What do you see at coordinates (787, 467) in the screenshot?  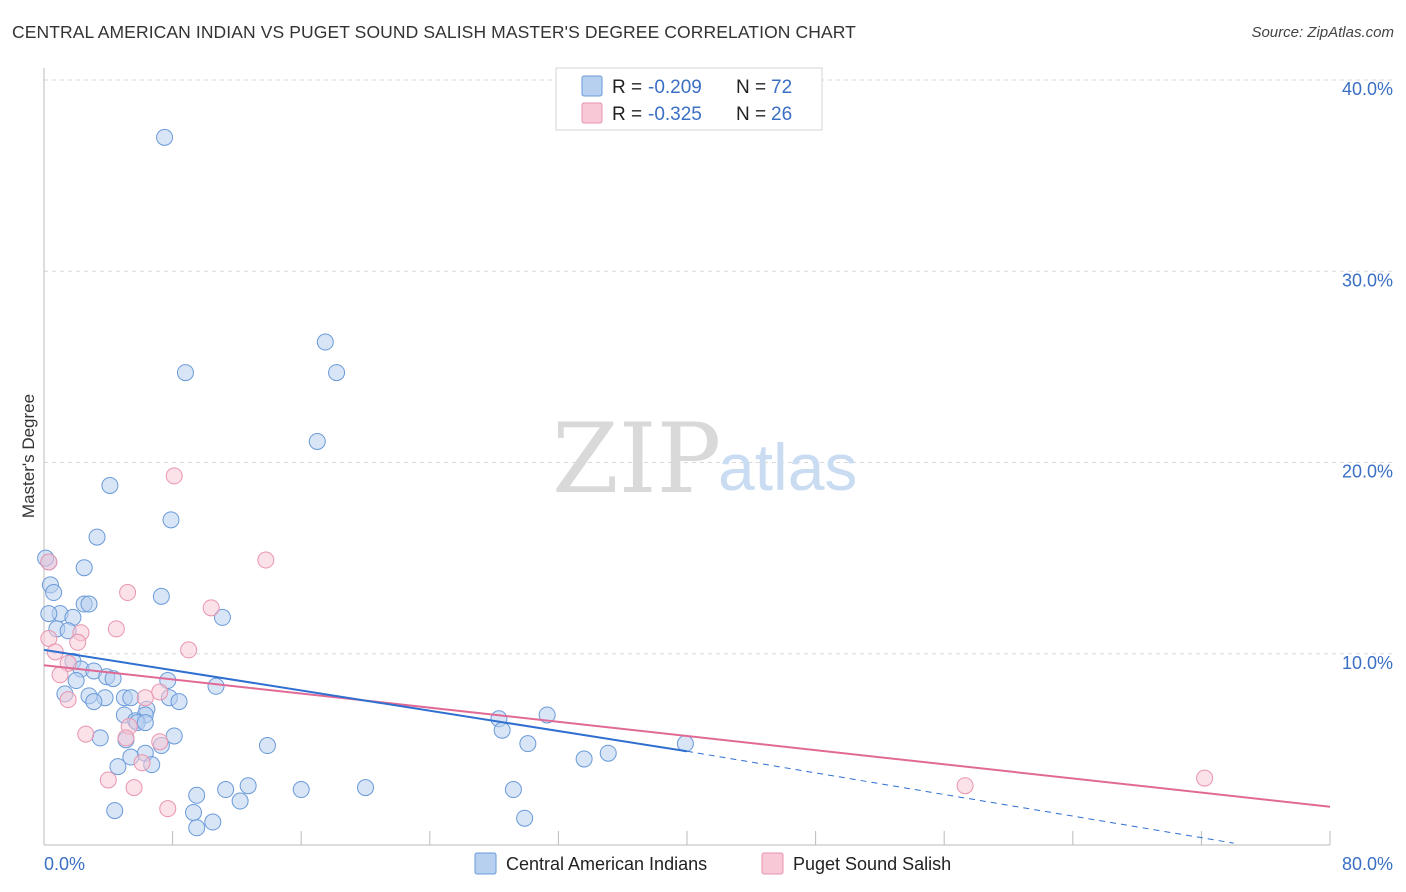 I see `watermark-atlas: atlas` at bounding box center [787, 467].